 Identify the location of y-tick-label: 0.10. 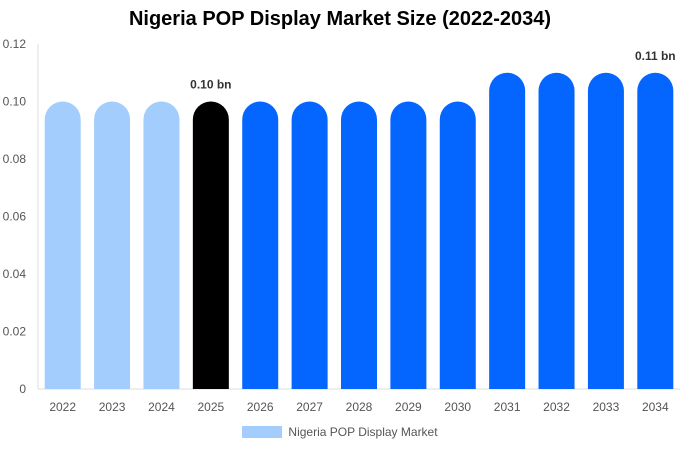
(15, 102).